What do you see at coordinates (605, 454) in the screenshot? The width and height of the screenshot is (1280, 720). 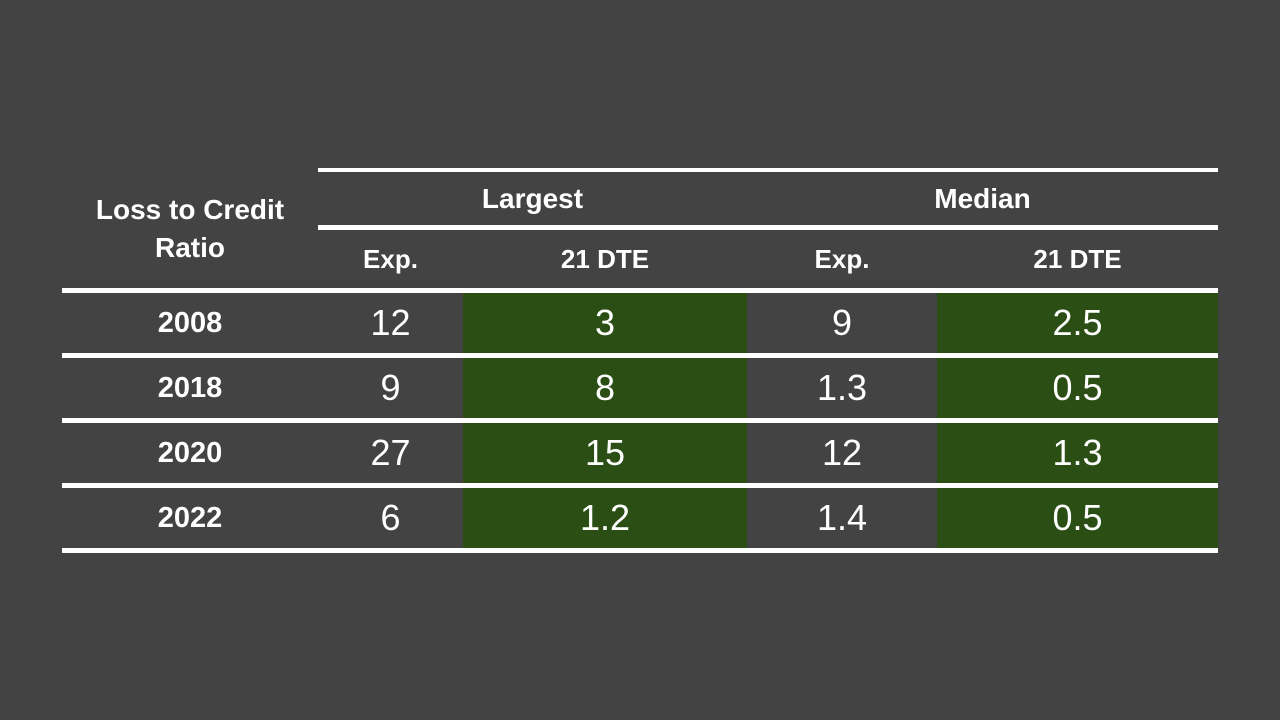 I see `cell-largest-21dte: 15` at bounding box center [605, 454].